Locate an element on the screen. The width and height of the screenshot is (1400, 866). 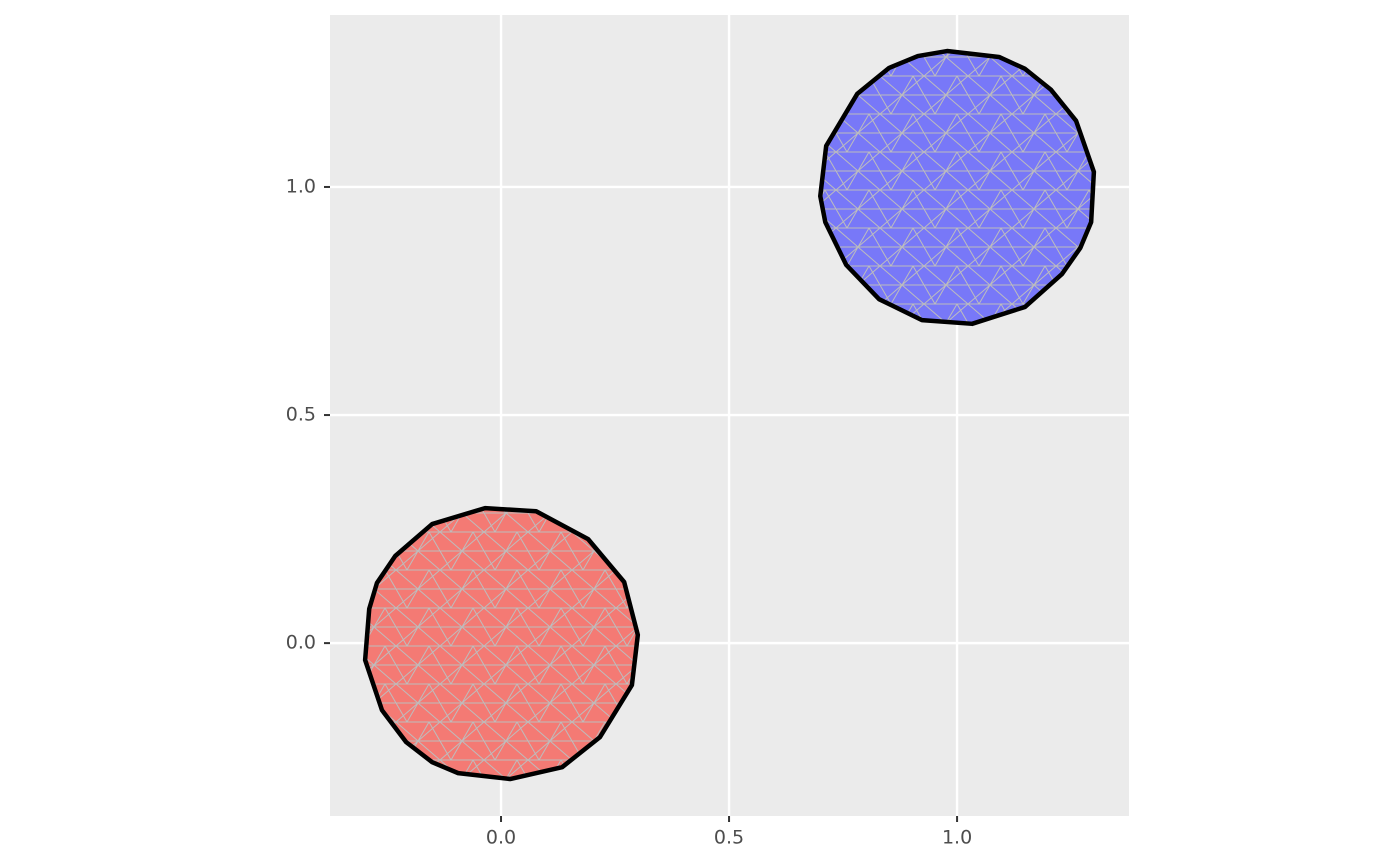
x-tick-label: 1.0 is located at coordinates (957, 838).